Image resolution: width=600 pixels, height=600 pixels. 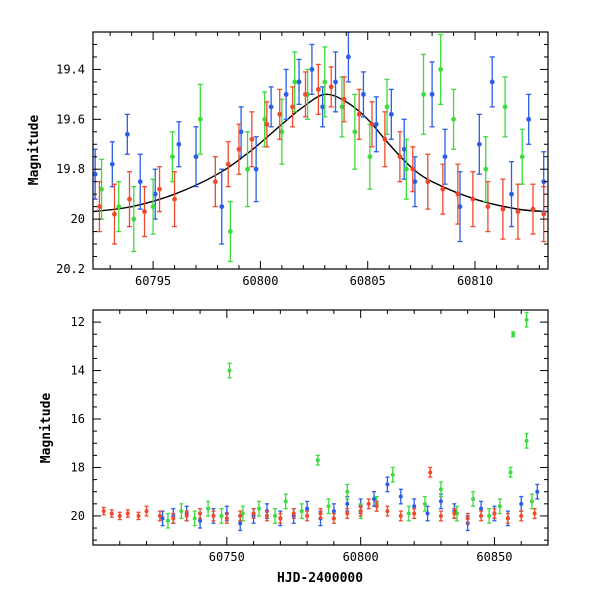 I want to click on top-x-tick-label: 60800, so click(x=260, y=281).